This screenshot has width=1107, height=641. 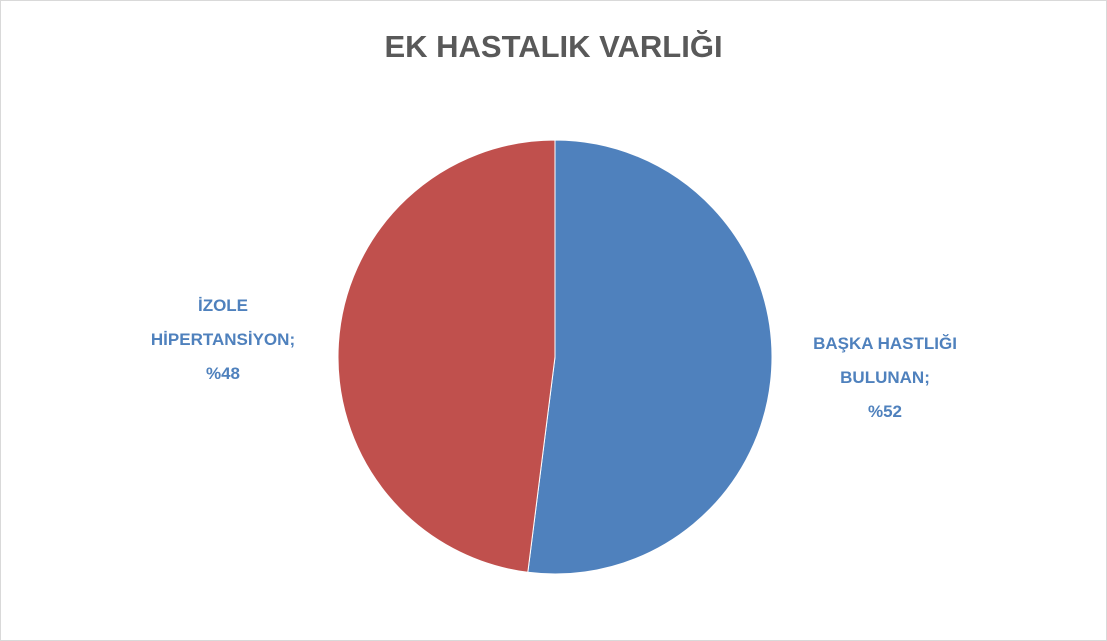 What do you see at coordinates (885, 360) in the screenshot?
I see `category-label: BAŞKA HASTLIĞI BULUNAN` at bounding box center [885, 360].